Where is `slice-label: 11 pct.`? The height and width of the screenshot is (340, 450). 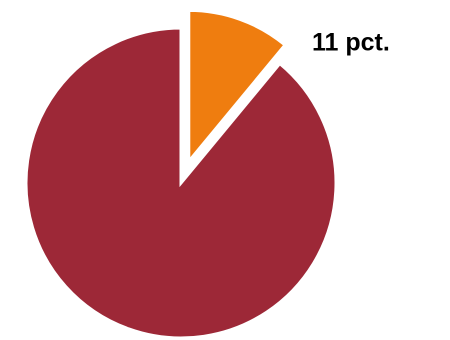
slice-label: 11 pct. is located at coordinates (351, 43).